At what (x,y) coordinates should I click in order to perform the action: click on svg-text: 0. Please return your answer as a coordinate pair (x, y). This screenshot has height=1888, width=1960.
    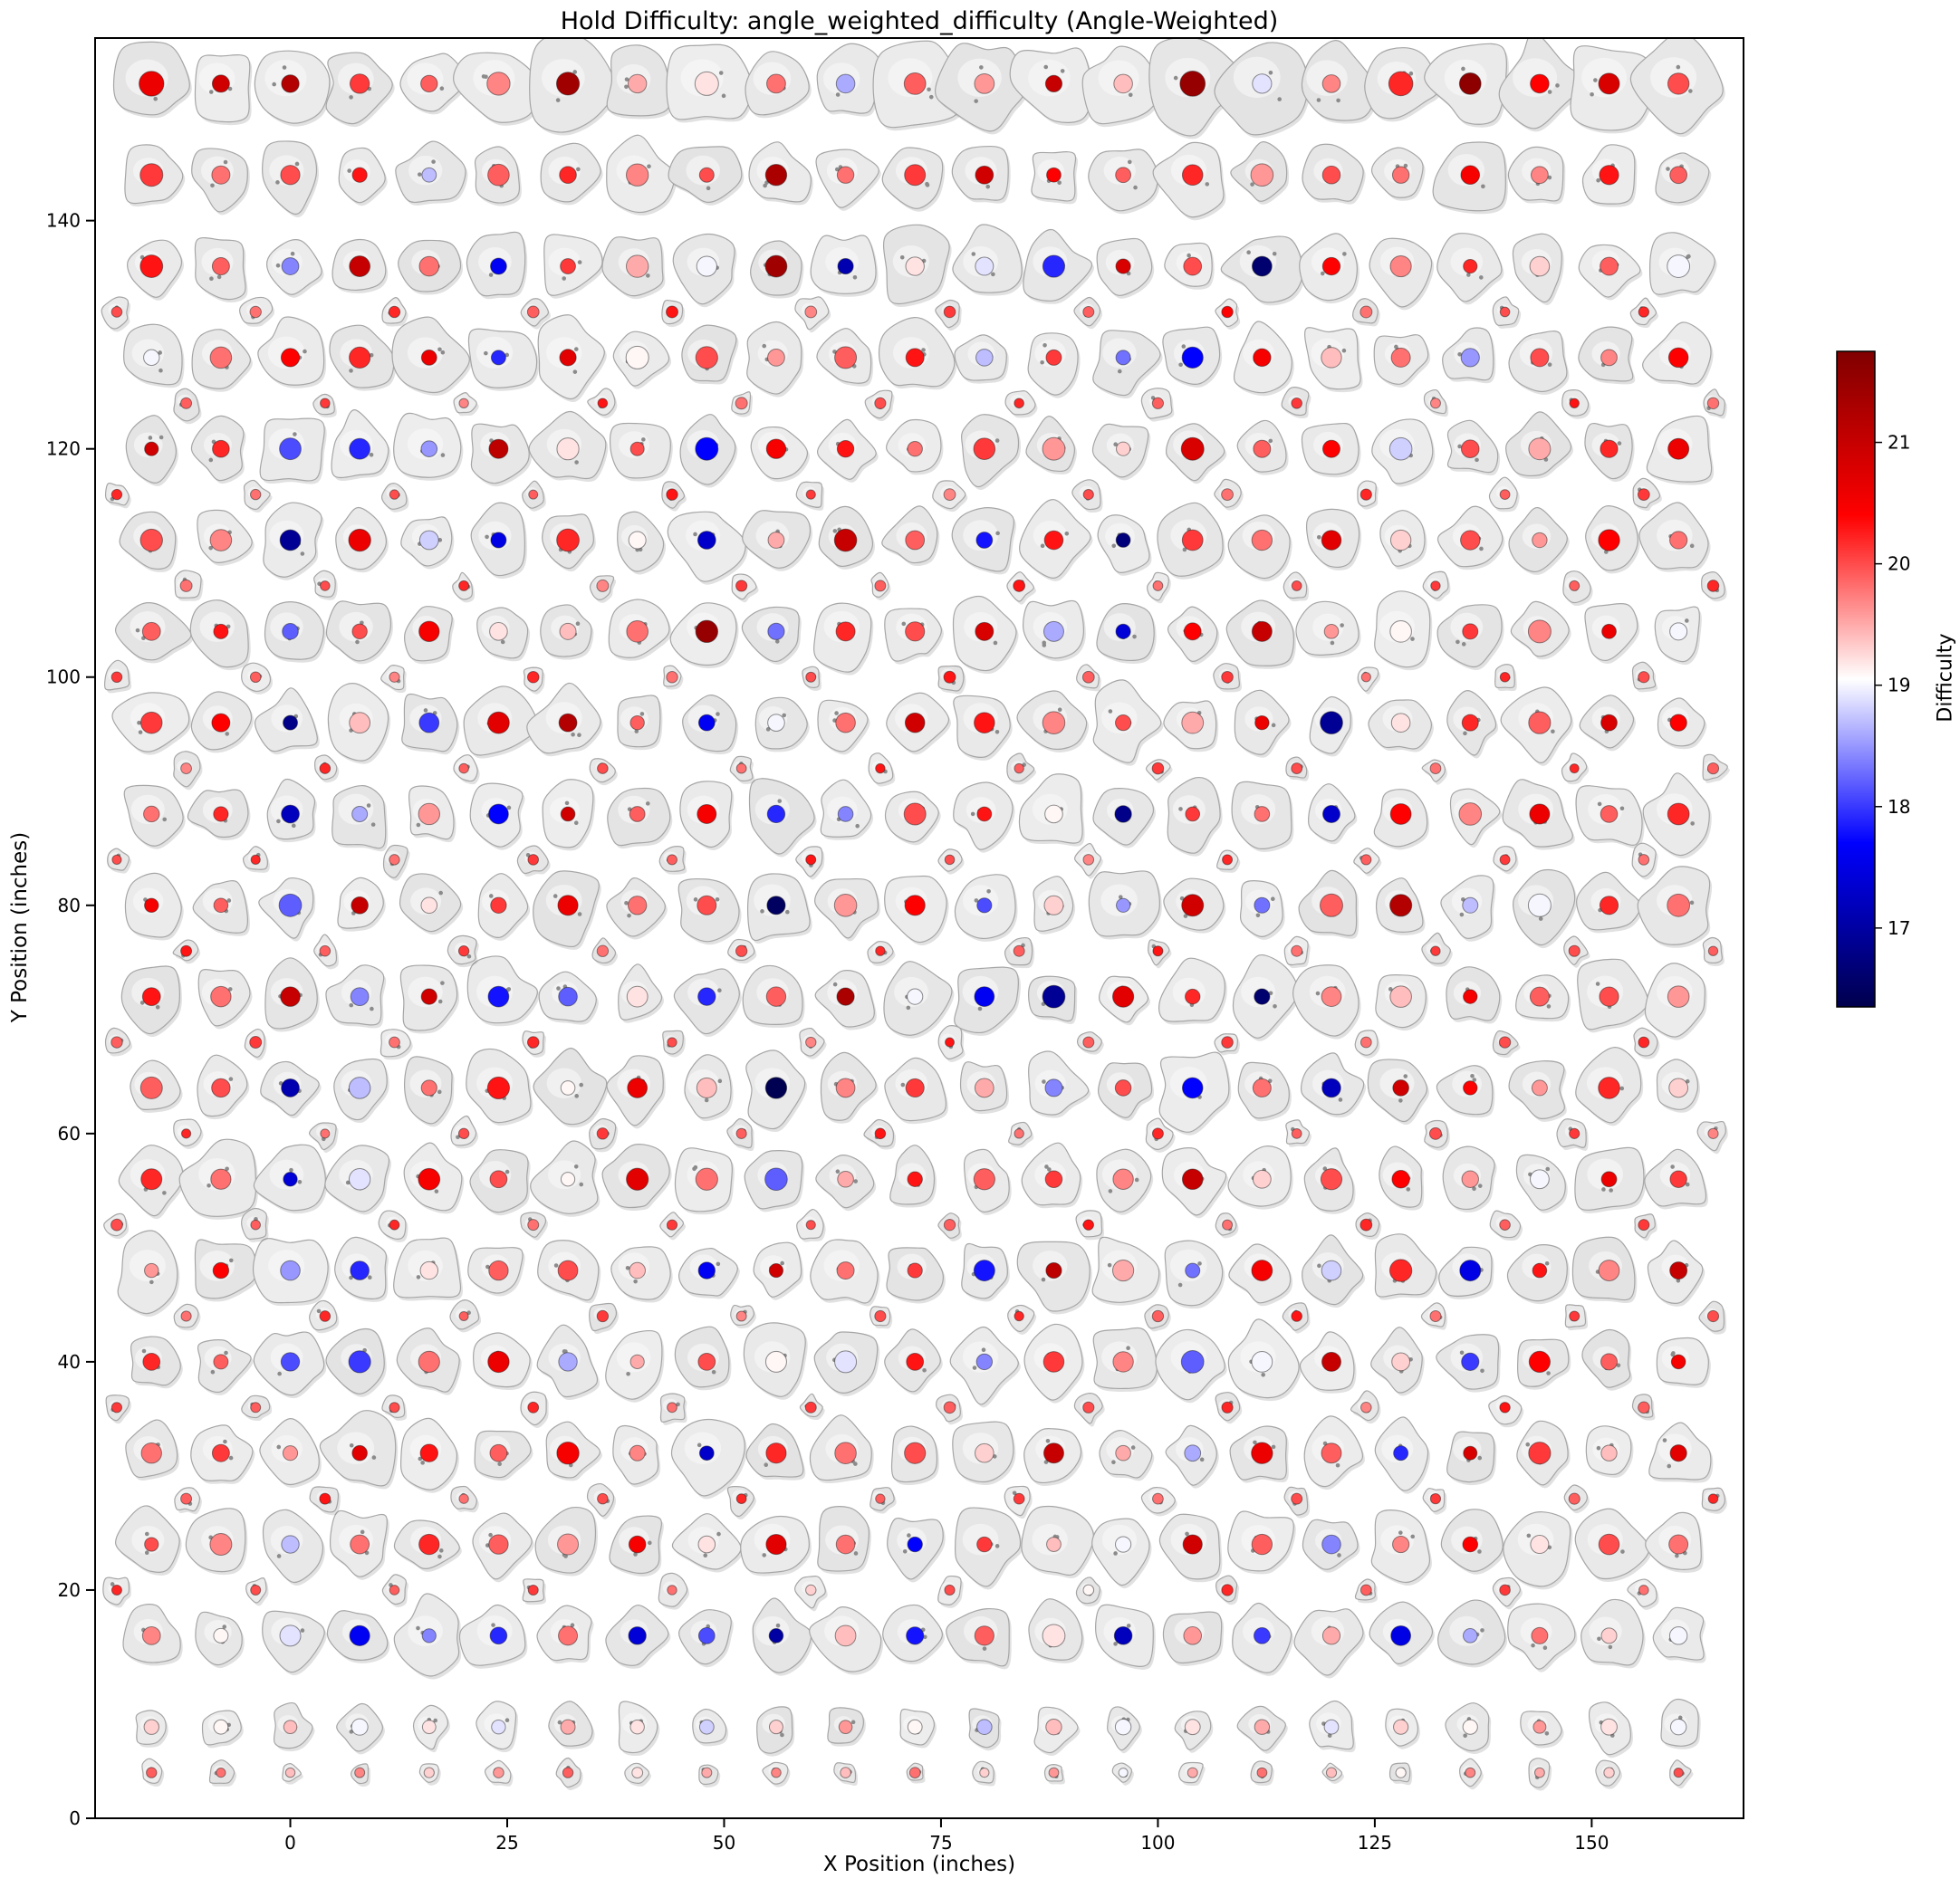
    Looking at the image, I should click on (75, 1818).